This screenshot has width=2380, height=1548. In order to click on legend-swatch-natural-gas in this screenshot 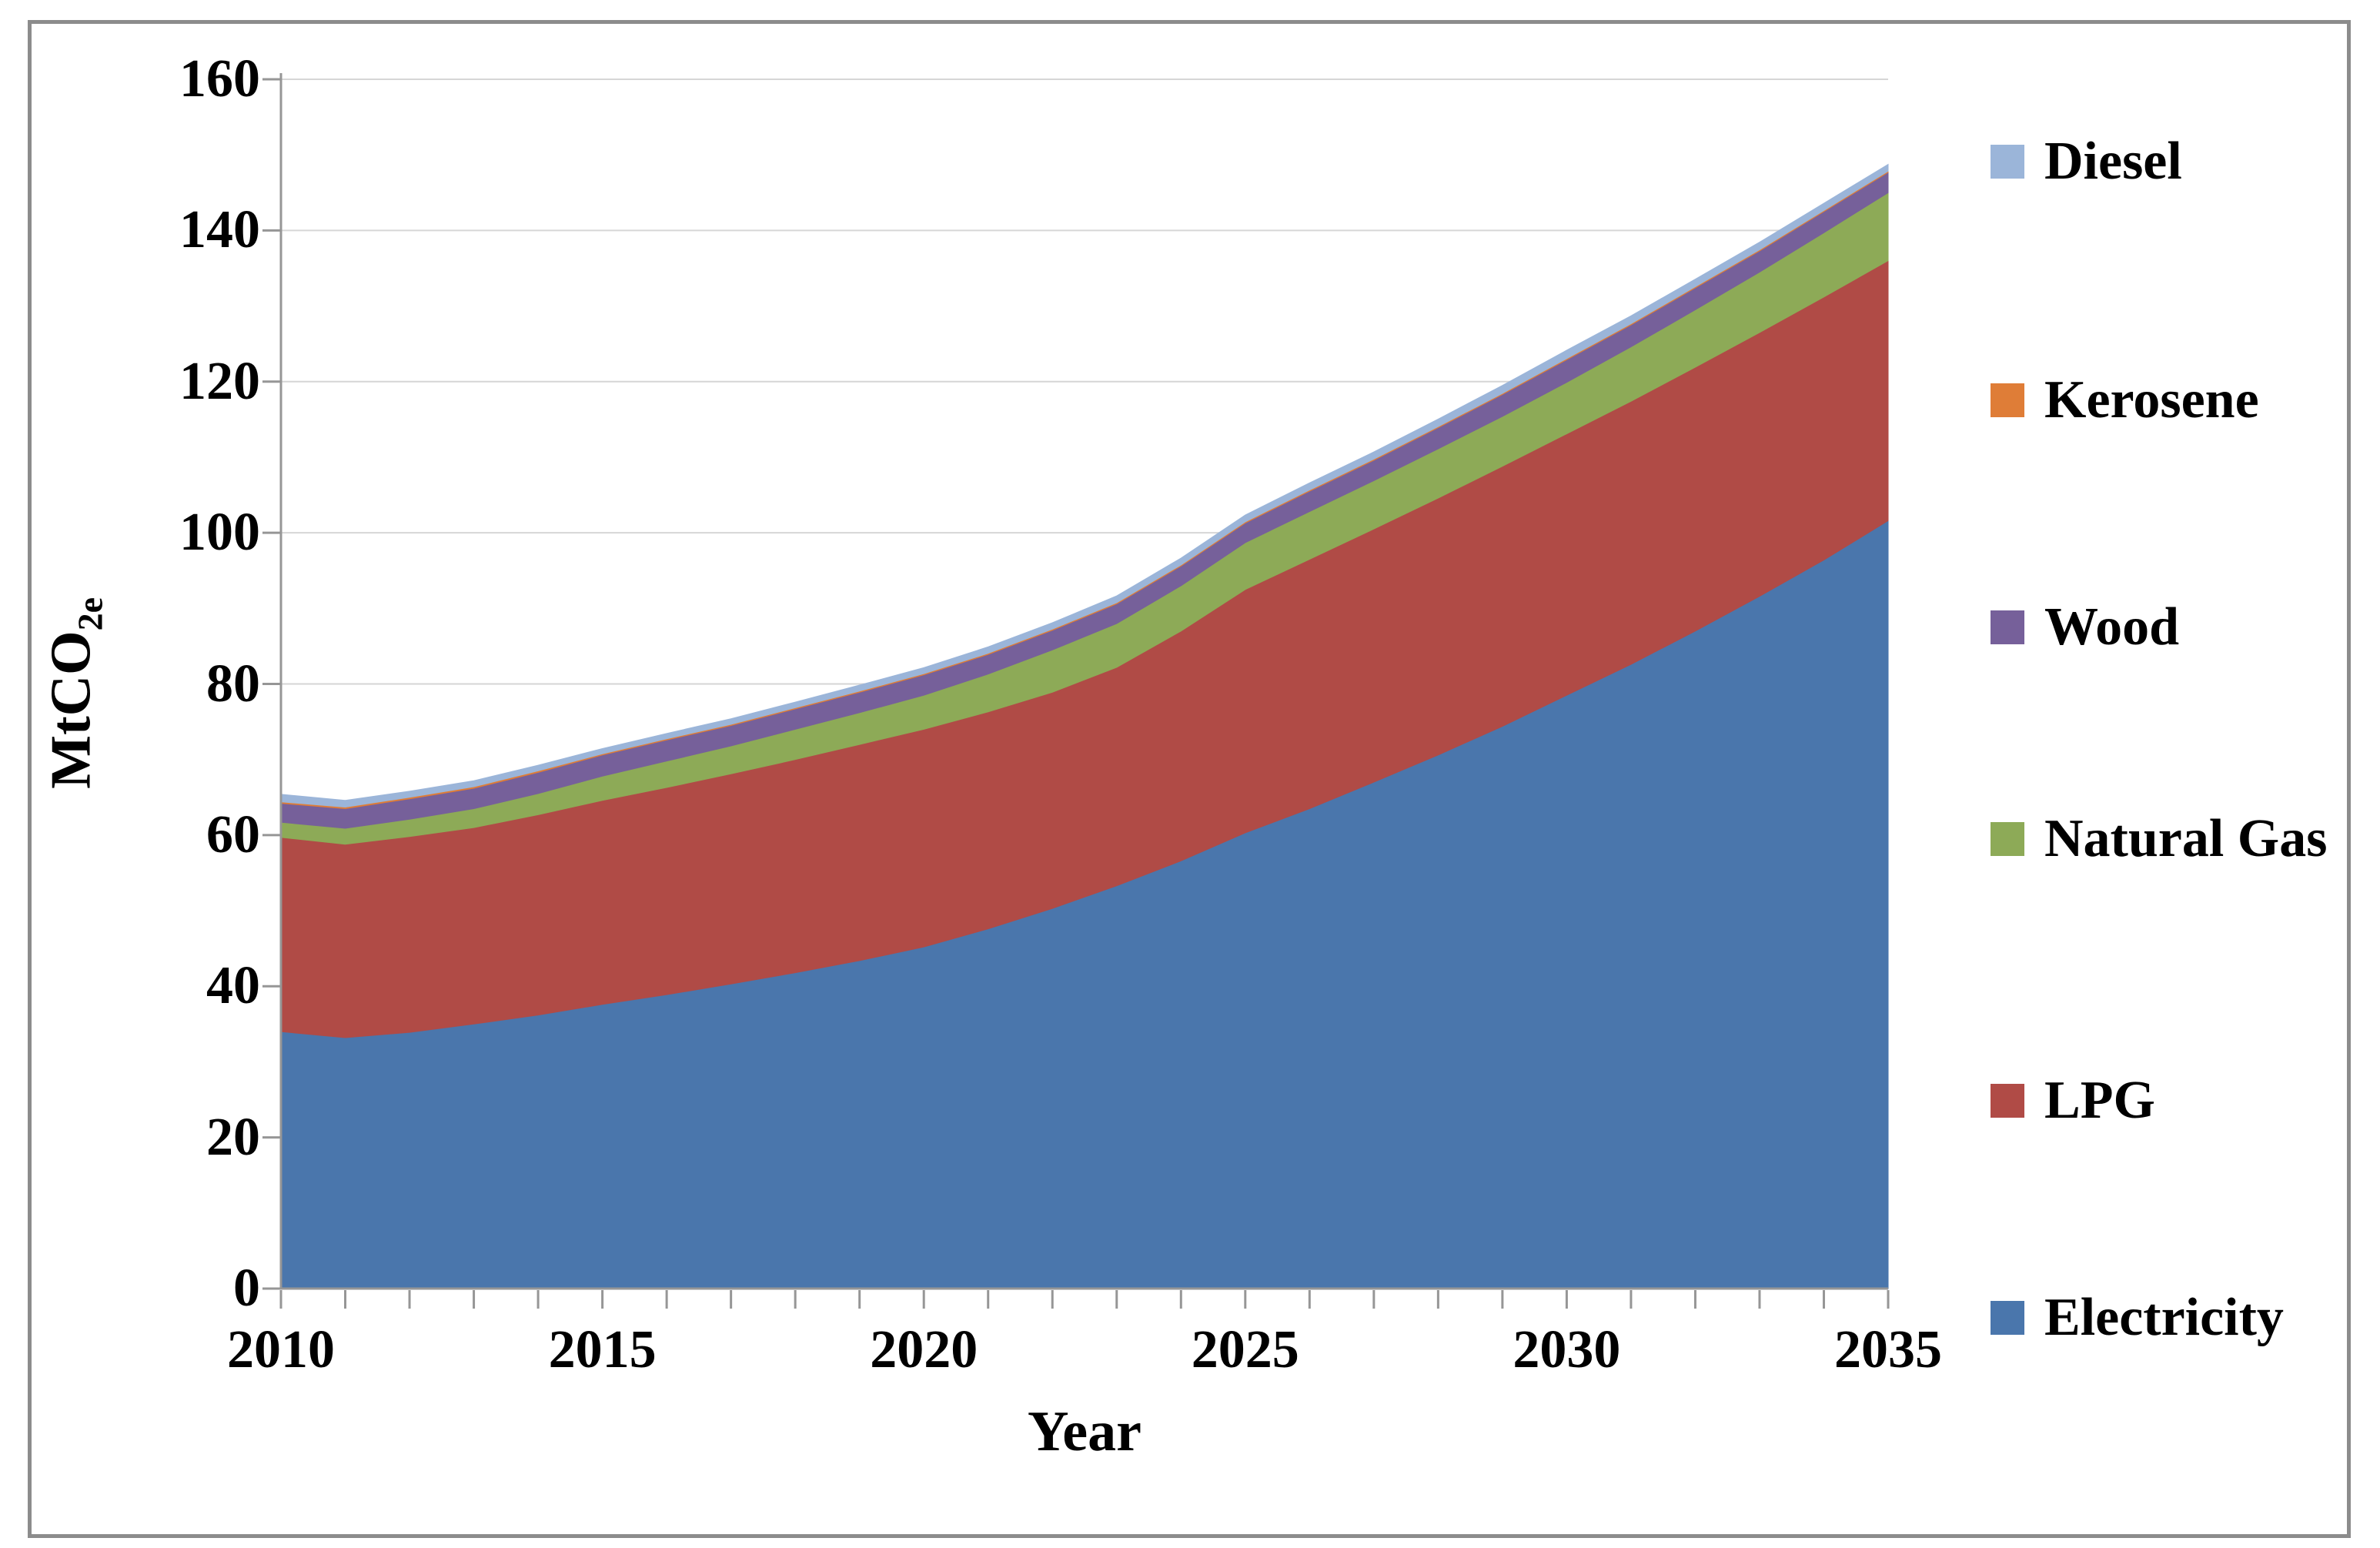, I will do `click(2008, 839)`.